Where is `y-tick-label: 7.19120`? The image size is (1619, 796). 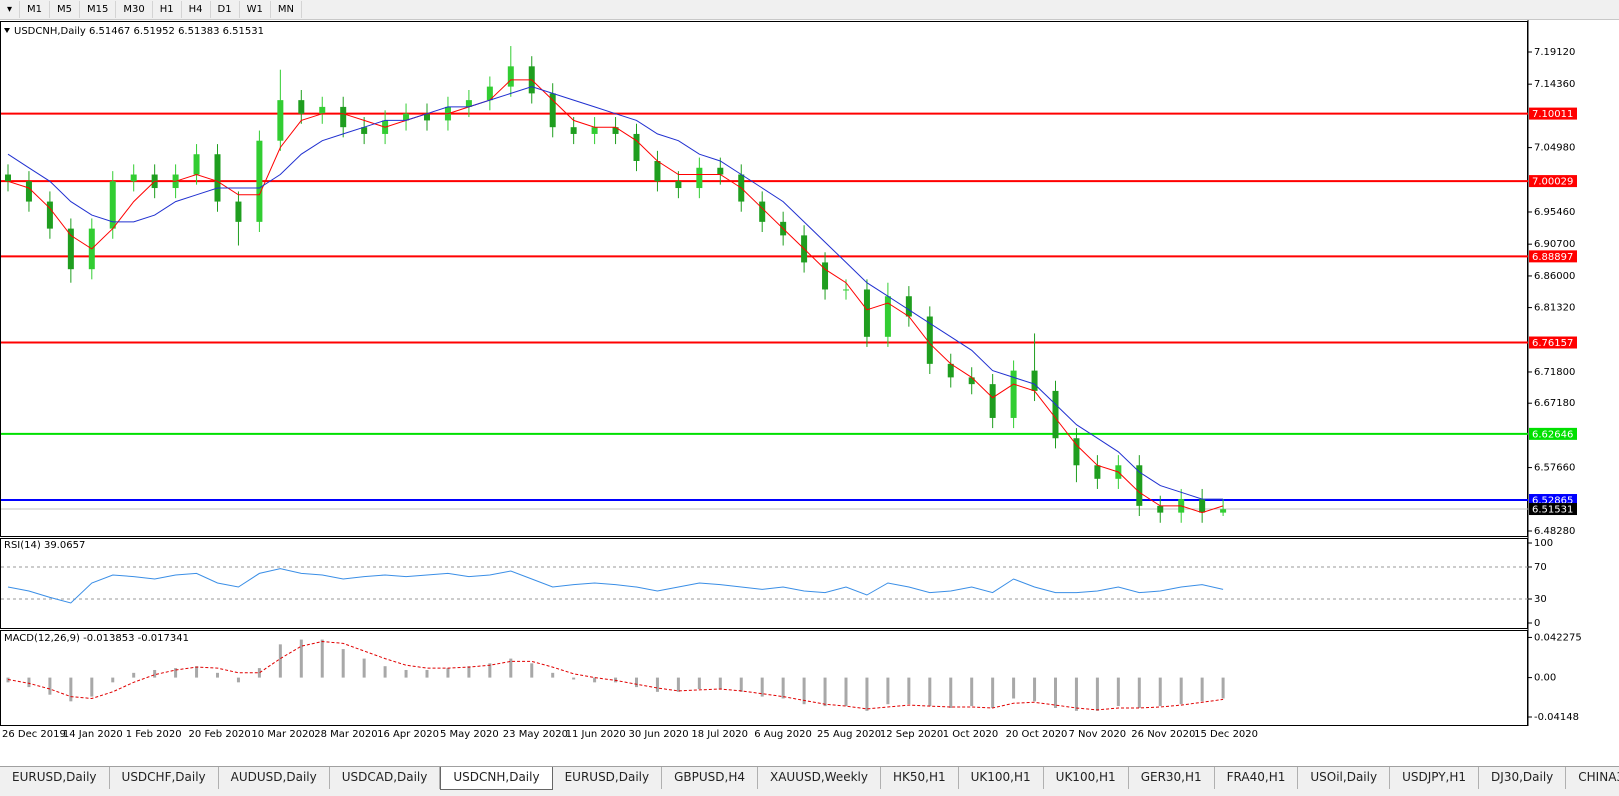
y-tick-label: 7.19120 is located at coordinates (1554, 52).